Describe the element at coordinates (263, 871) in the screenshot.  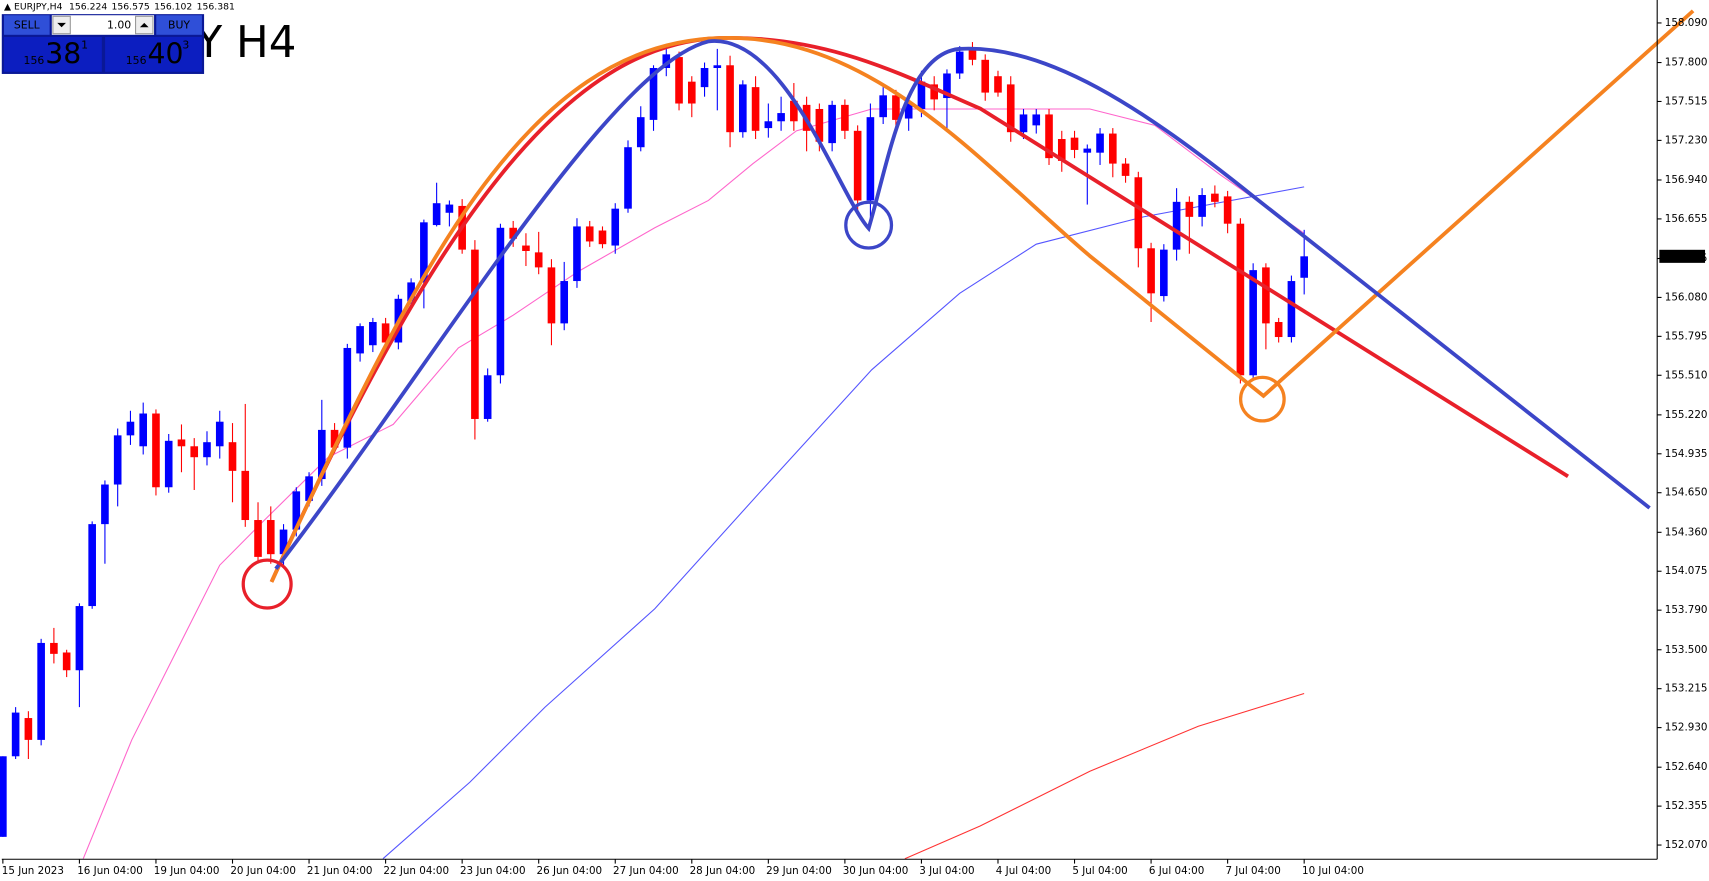
I see `x-tick-label: 20 Jun 04:00` at that location.